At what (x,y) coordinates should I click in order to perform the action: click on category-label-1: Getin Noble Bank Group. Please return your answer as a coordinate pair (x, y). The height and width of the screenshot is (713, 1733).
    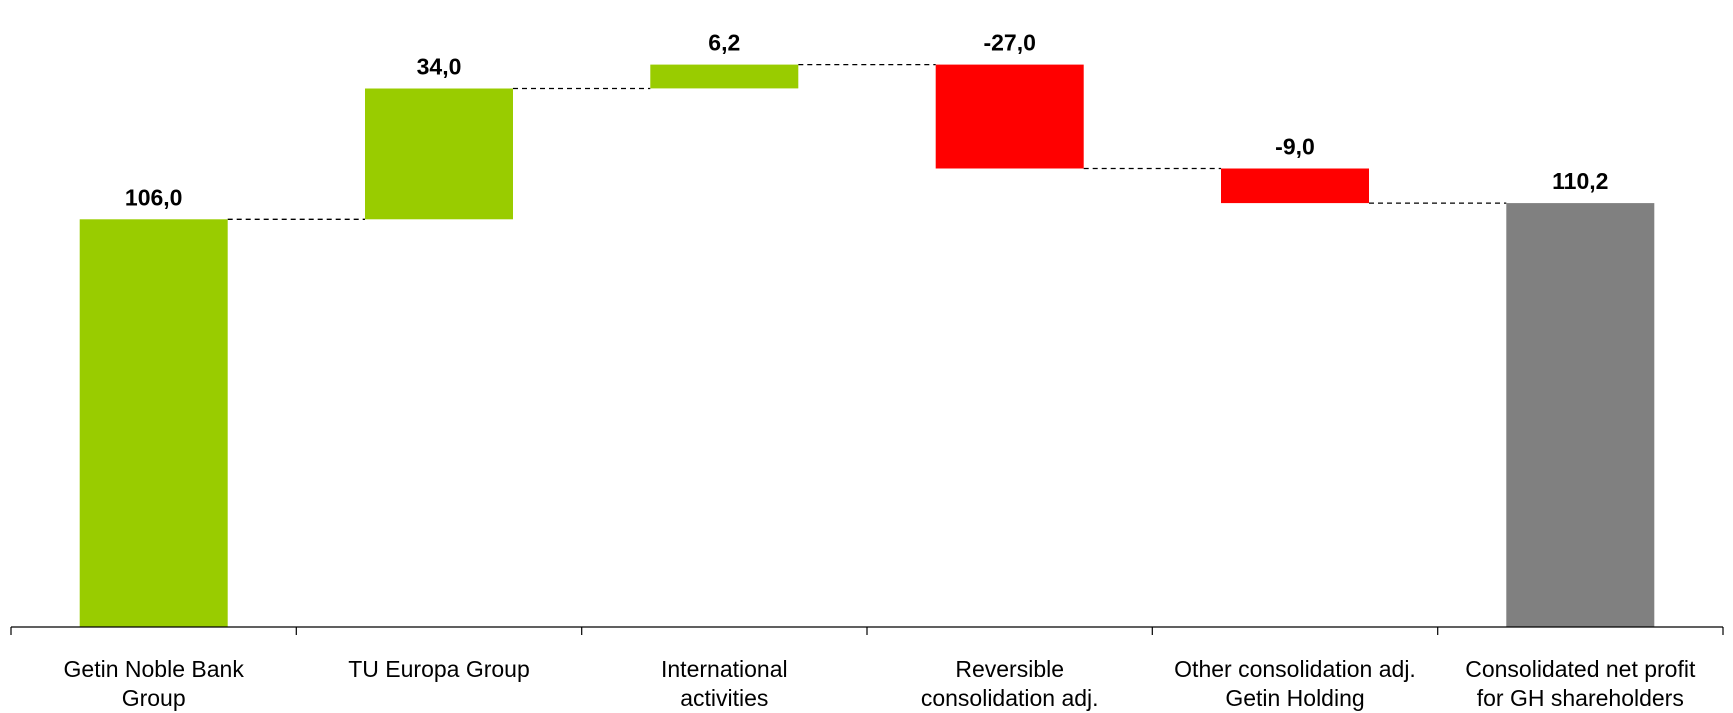
    Looking at the image, I should click on (154, 683).